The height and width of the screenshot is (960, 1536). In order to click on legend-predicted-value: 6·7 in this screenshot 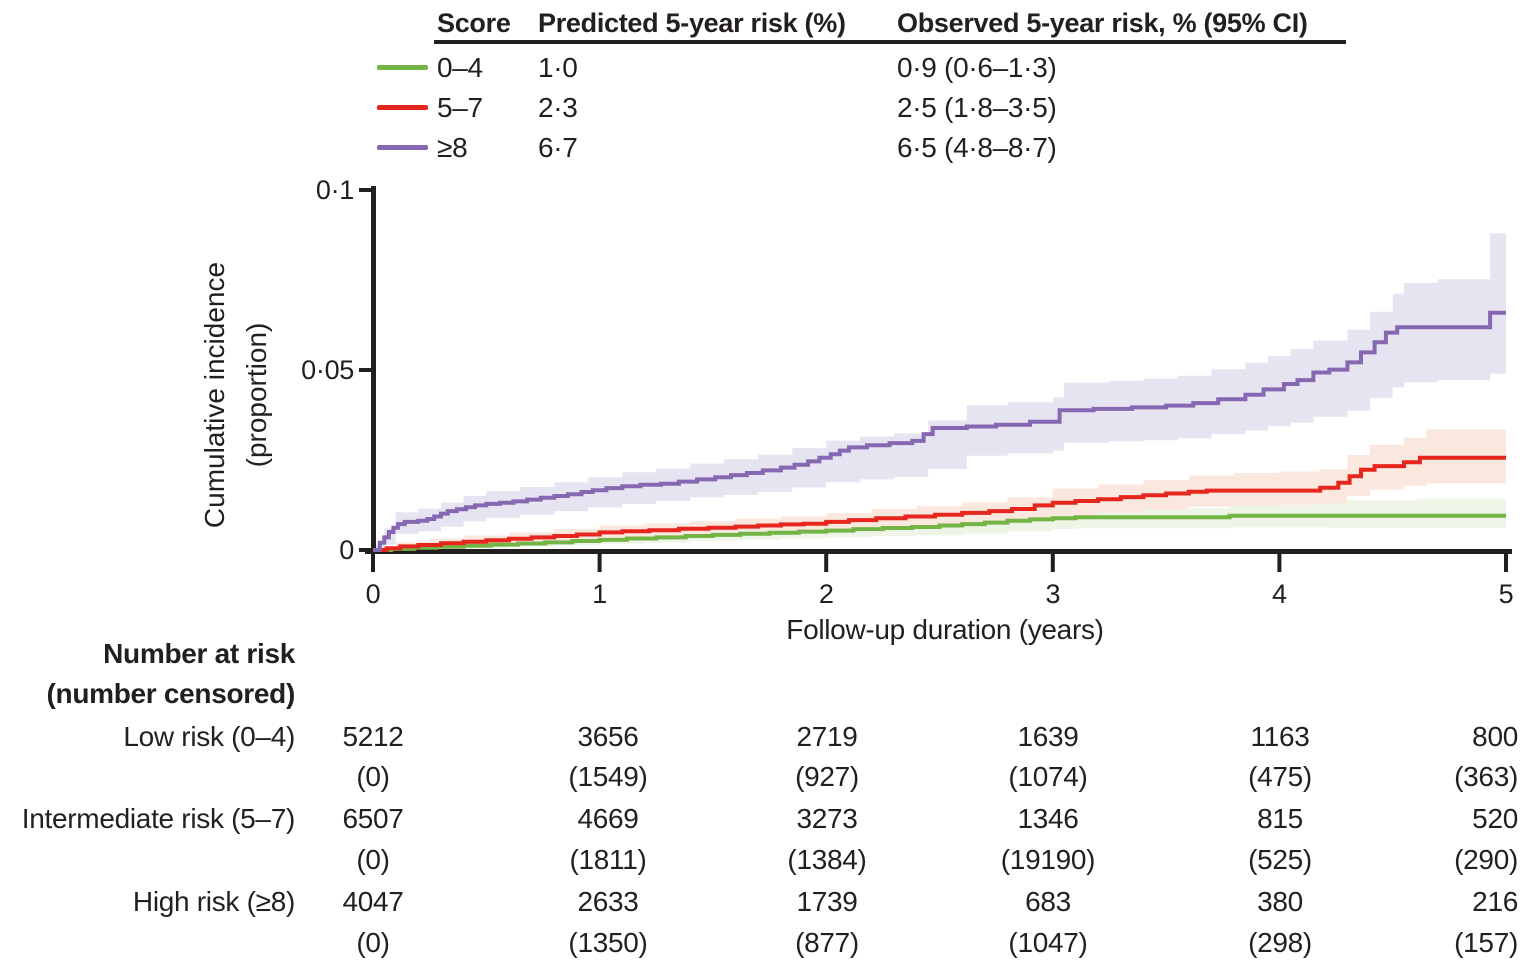, I will do `click(558, 147)`.